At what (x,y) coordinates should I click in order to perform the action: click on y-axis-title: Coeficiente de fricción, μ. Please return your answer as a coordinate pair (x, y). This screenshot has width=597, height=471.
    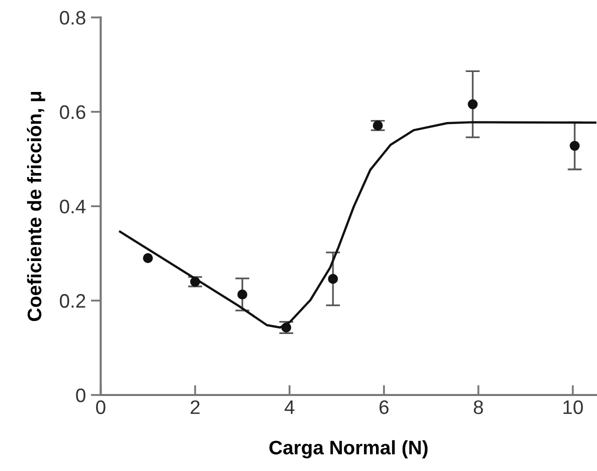
    Looking at the image, I should click on (36, 207).